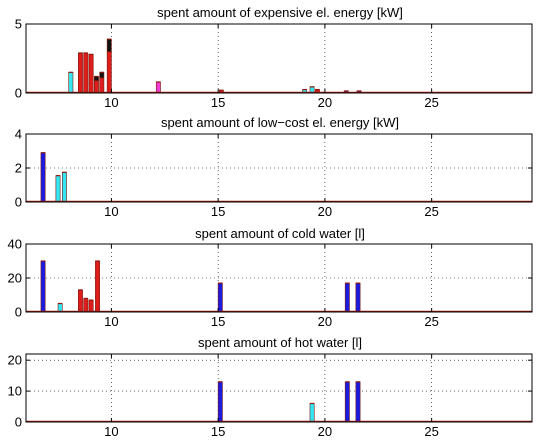 The image size is (536, 446). I want to click on plot-area, so click(279, 388).